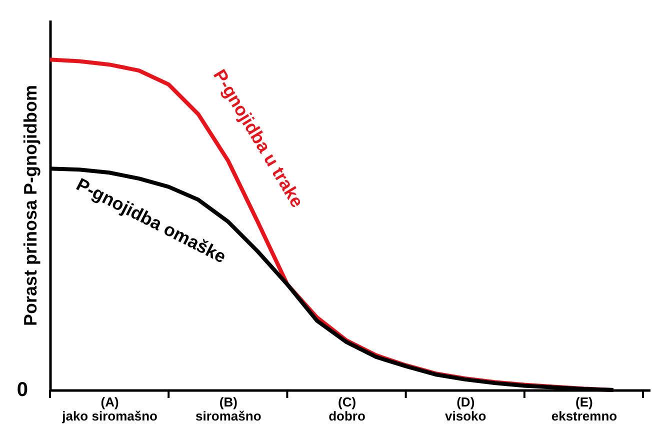 Image resolution: width=667 pixels, height=425 pixels. Describe the element at coordinates (109, 409) in the screenshot. I see `x-tick-label: (A) jako siromašno` at that location.